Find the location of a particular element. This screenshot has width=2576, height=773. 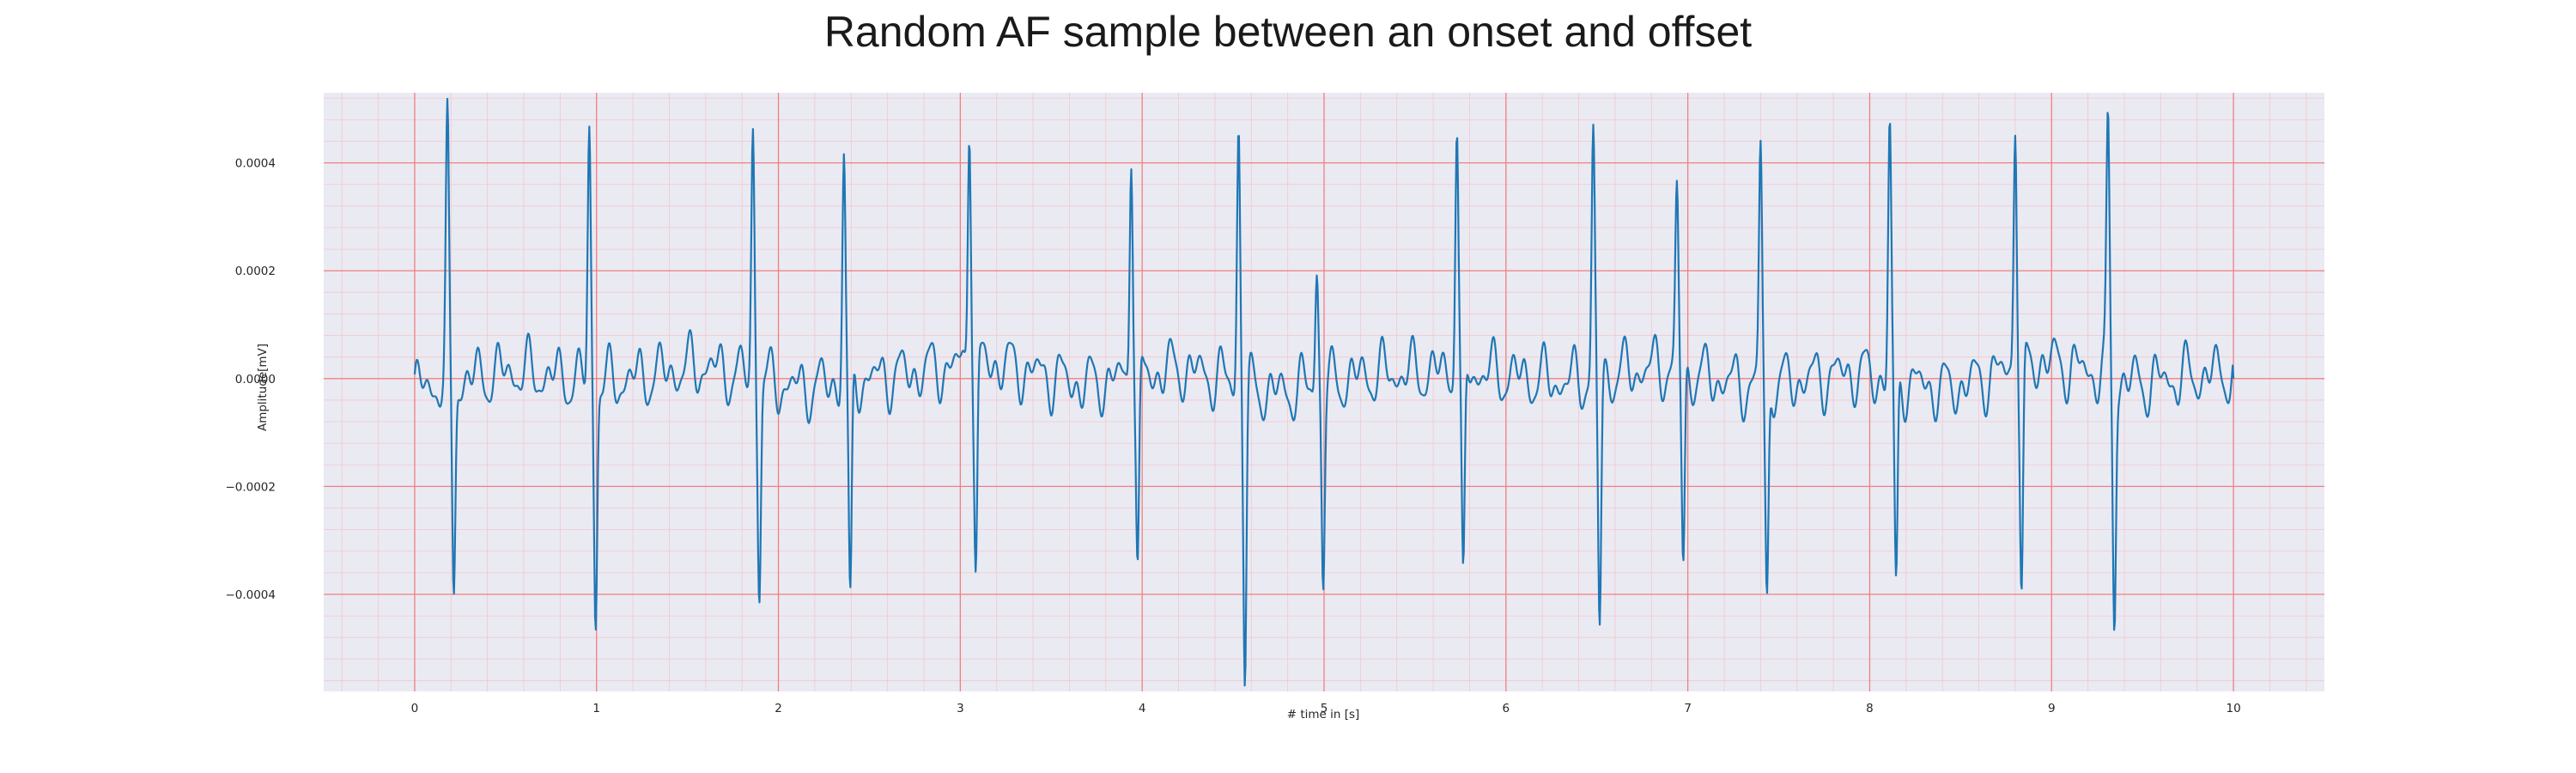

x-axis-ticks: 0 1 2 3 4 5 6 7 8 9 10 is located at coordinates (1326, 708).